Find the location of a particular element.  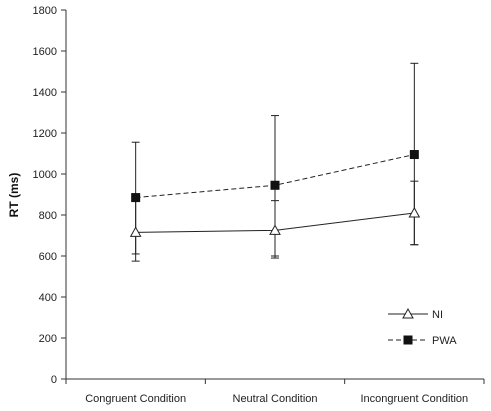

series-markers is located at coordinates (275, 193).